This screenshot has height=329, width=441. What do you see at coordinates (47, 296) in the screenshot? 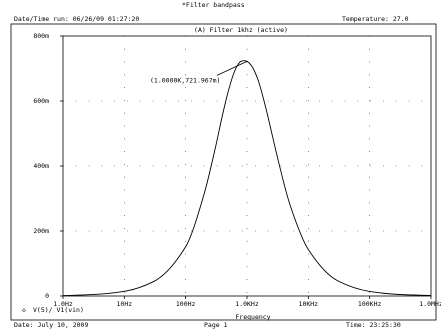
I see `y-tick-label: 0` at bounding box center [47, 296].